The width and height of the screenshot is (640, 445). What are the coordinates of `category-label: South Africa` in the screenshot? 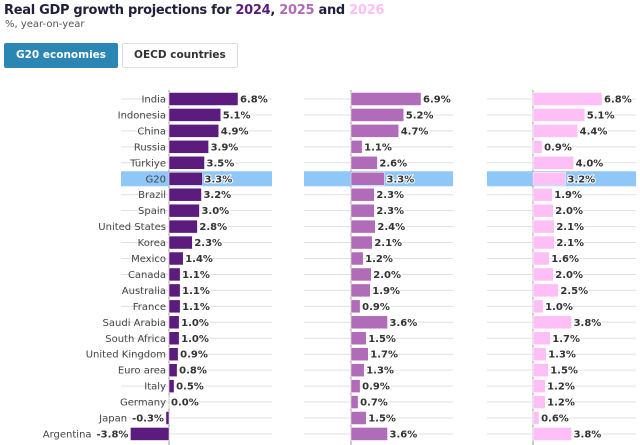 It's located at (135, 339).